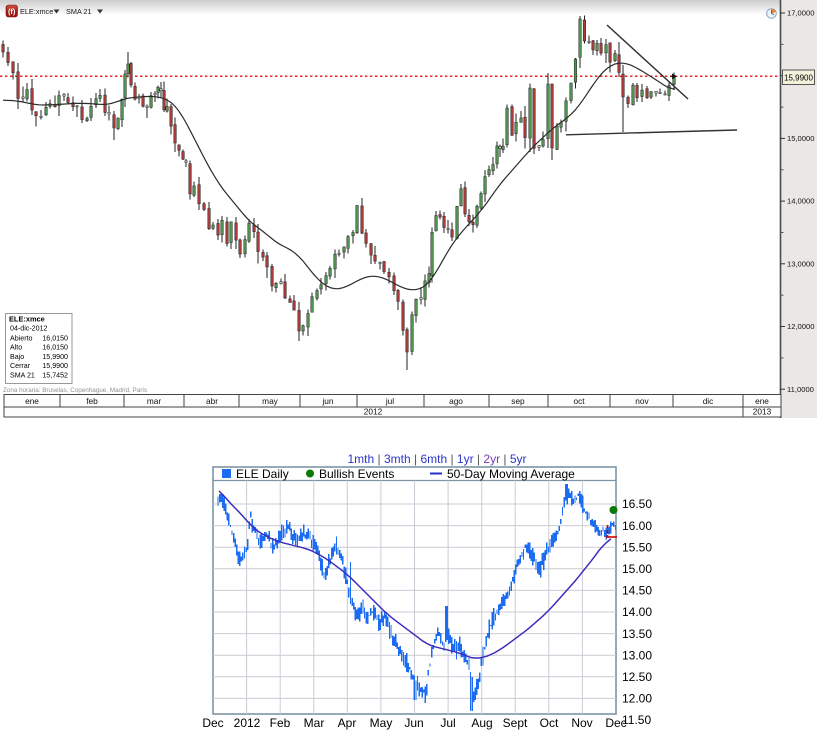 Image resolution: width=817 pixels, height=737 pixels. Describe the element at coordinates (511, 474) in the screenshot. I see `svg-text: 50-Day Moving Average` at that location.